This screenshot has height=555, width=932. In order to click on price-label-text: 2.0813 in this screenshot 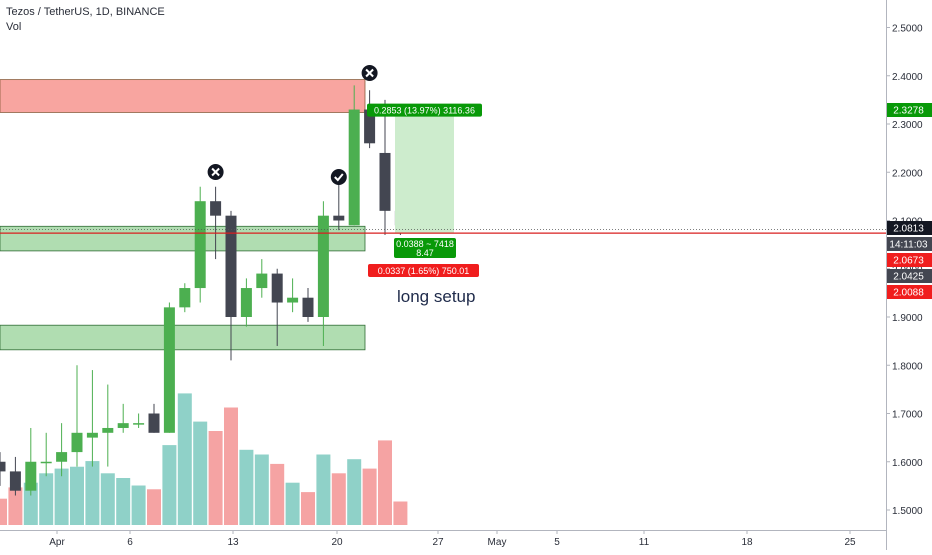, I will do `click(908, 229)`.